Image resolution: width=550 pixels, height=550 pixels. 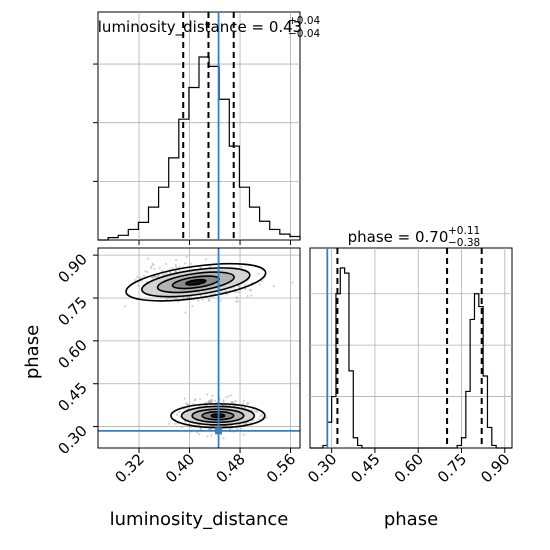 What do you see at coordinates (32, 352) in the screenshot?
I see `y-axis-label-phase: phase` at bounding box center [32, 352].